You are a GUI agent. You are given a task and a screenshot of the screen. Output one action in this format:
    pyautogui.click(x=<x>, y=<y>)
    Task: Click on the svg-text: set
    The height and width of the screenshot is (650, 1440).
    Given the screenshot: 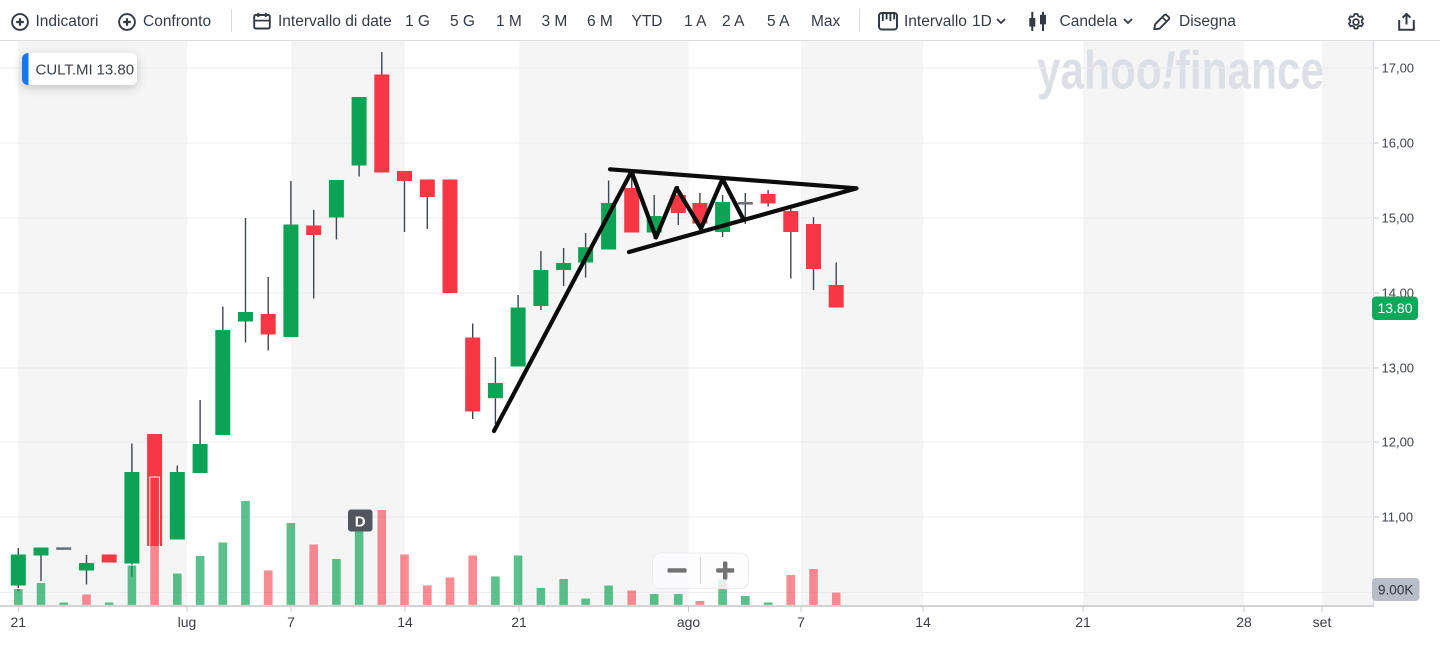 What is the action you would take?
    pyautogui.click(x=1322, y=622)
    